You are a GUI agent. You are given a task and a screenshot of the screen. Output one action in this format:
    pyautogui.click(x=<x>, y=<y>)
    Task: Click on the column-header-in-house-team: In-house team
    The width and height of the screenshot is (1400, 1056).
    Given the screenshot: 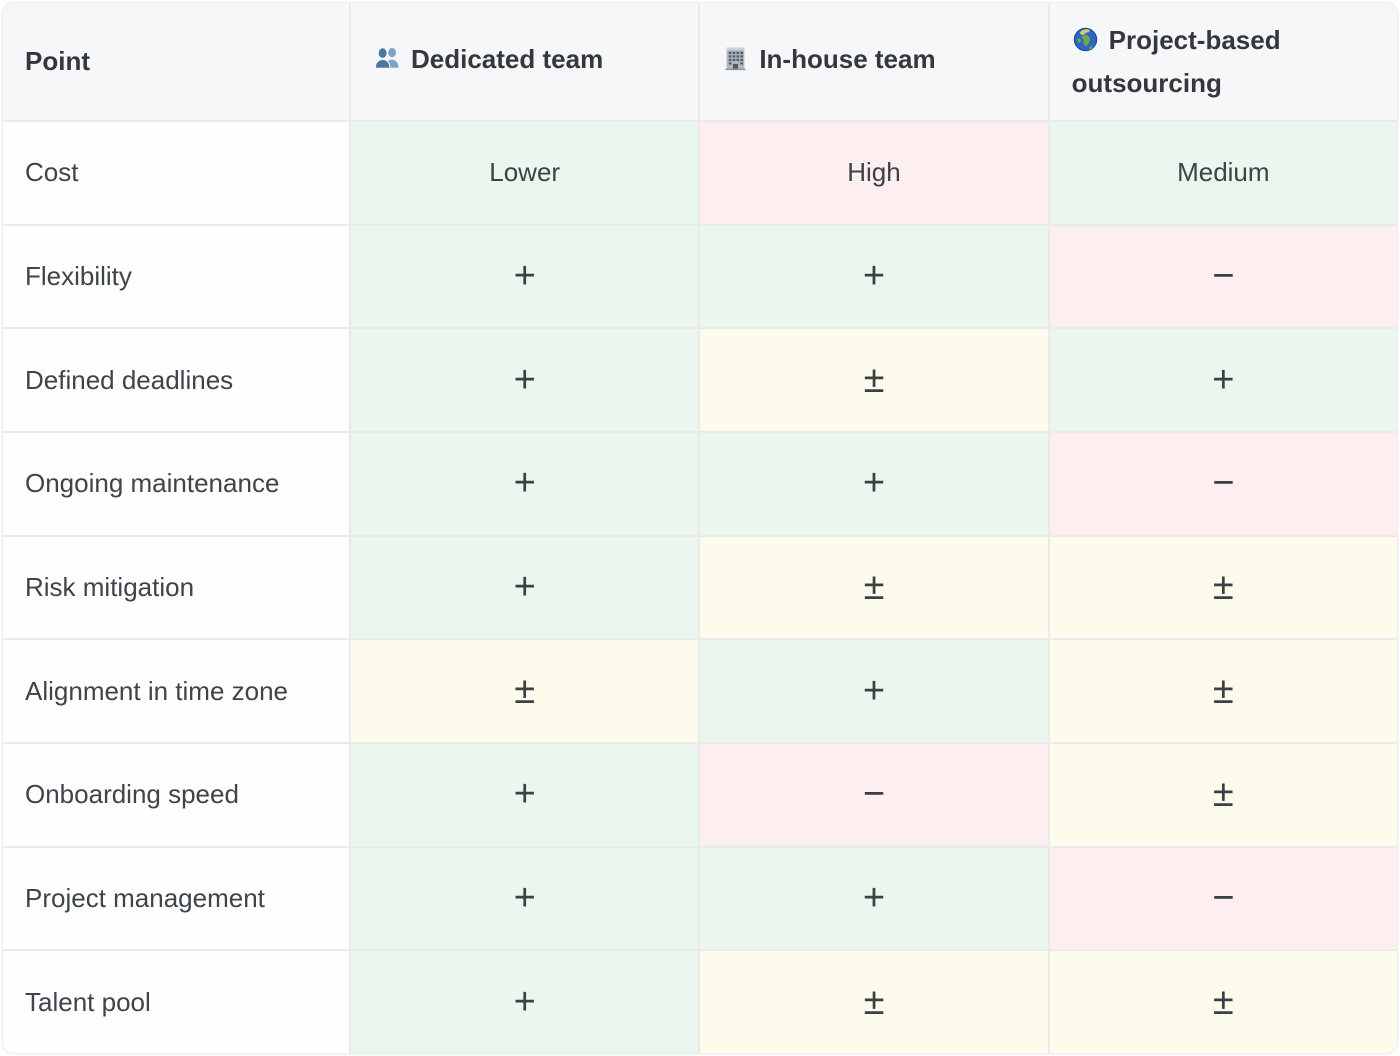 What is the action you would take?
    pyautogui.click(x=874, y=61)
    